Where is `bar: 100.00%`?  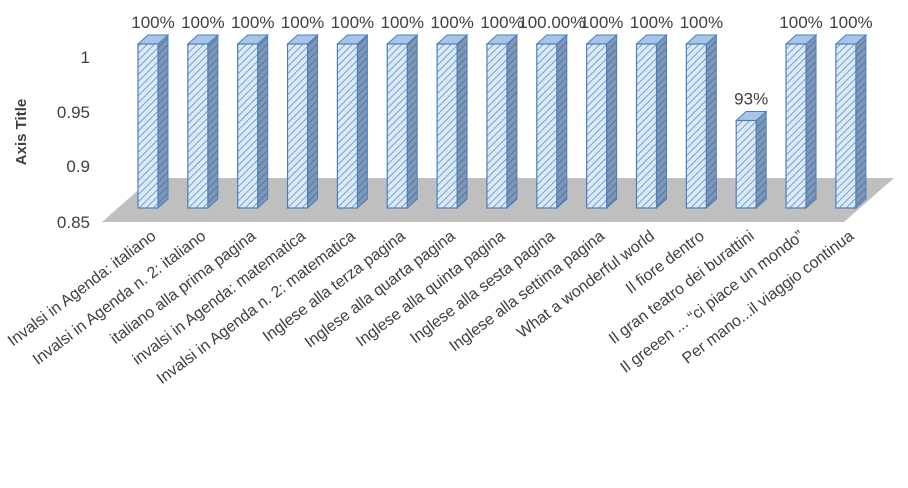 bar: 100.00% is located at coordinates (551, 111).